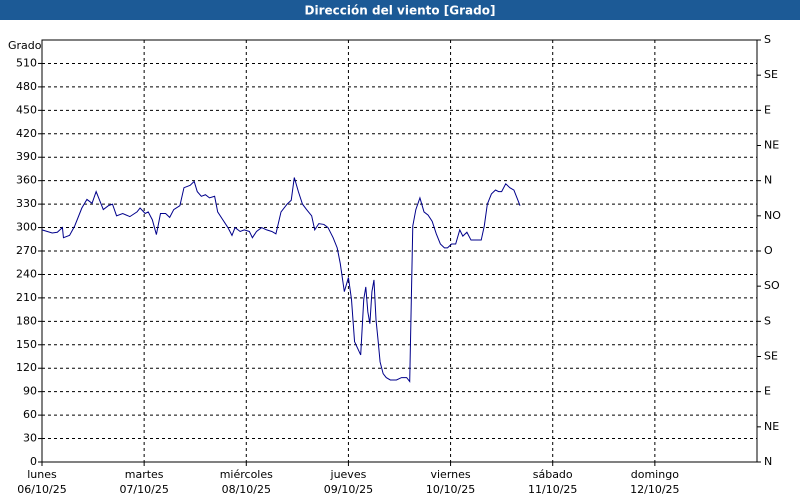 This screenshot has width=800, height=500. Describe the element at coordinates (144, 482) in the screenshot. I see `x-tick-label: martes 07/10/25` at that location.